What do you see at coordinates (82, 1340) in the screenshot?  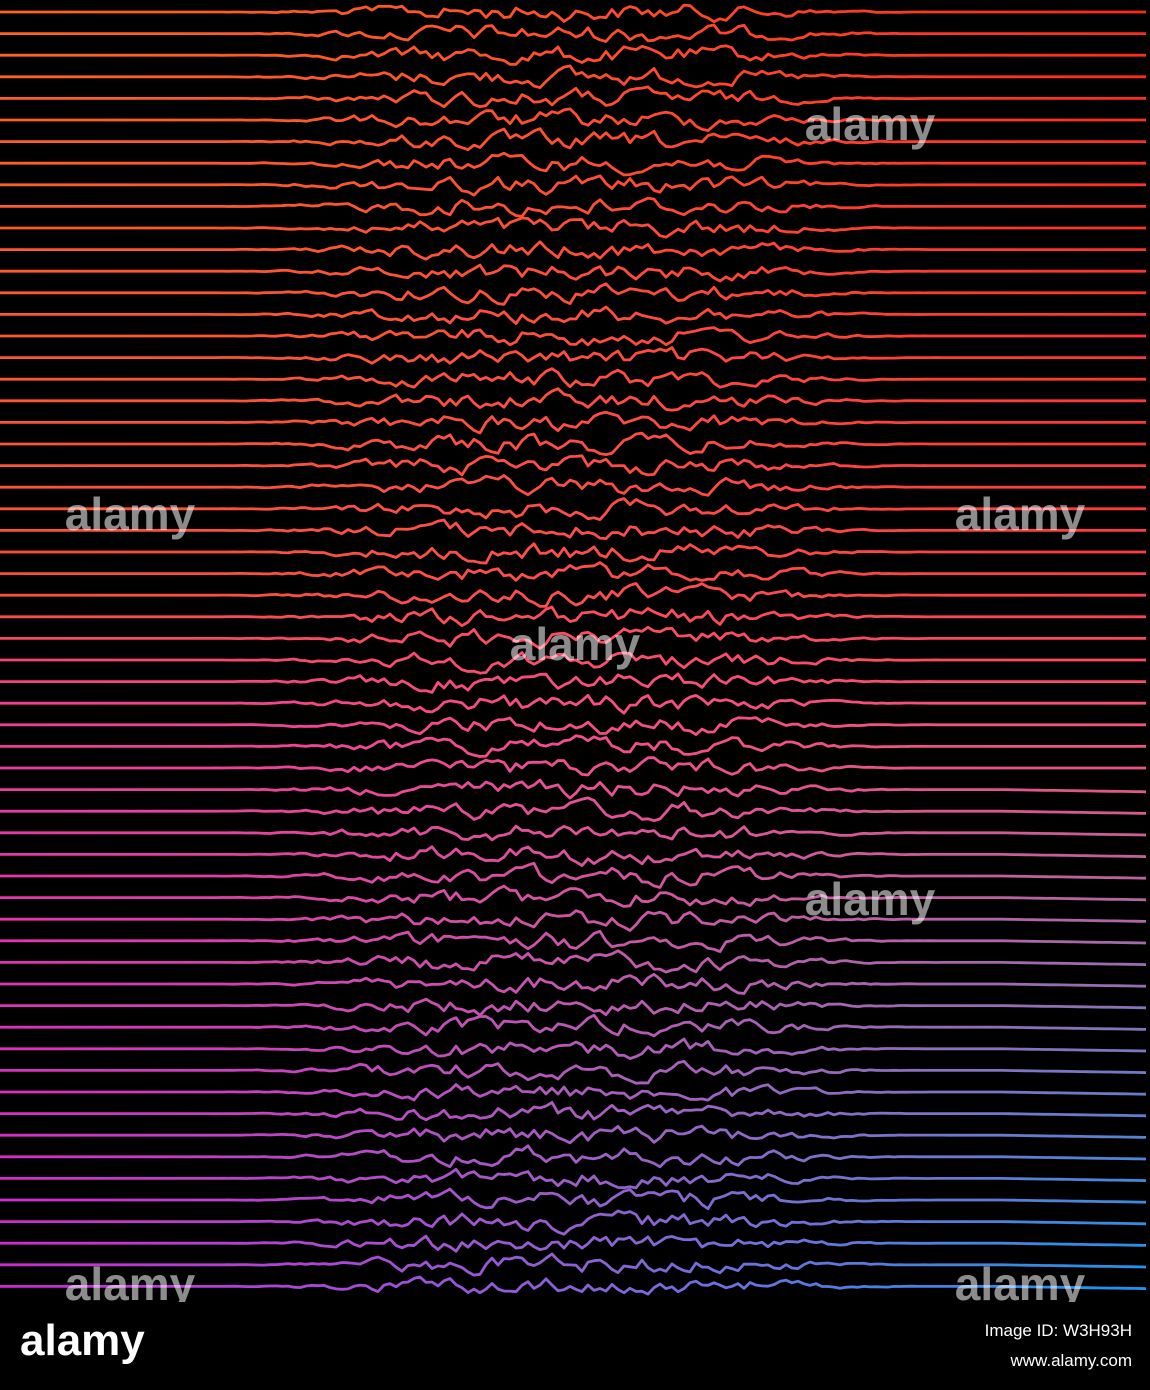 I see `footer-logo: alamy` at bounding box center [82, 1340].